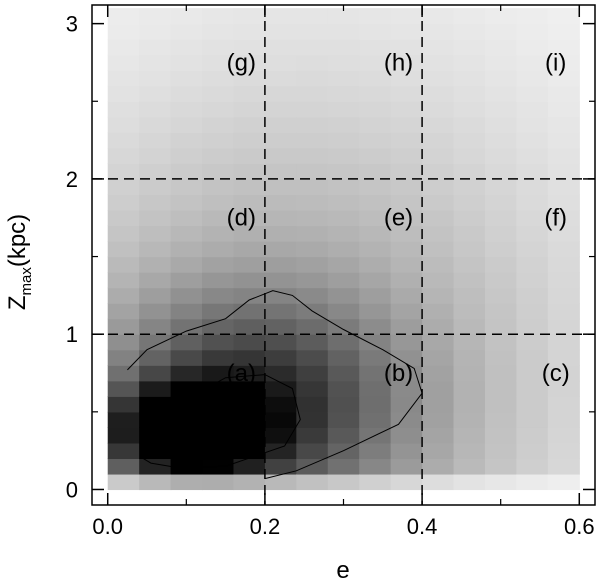  What do you see at coordinates (555, 62) in the screenshot?
I see `region-label: (i)` at bounding box center [555, 62].